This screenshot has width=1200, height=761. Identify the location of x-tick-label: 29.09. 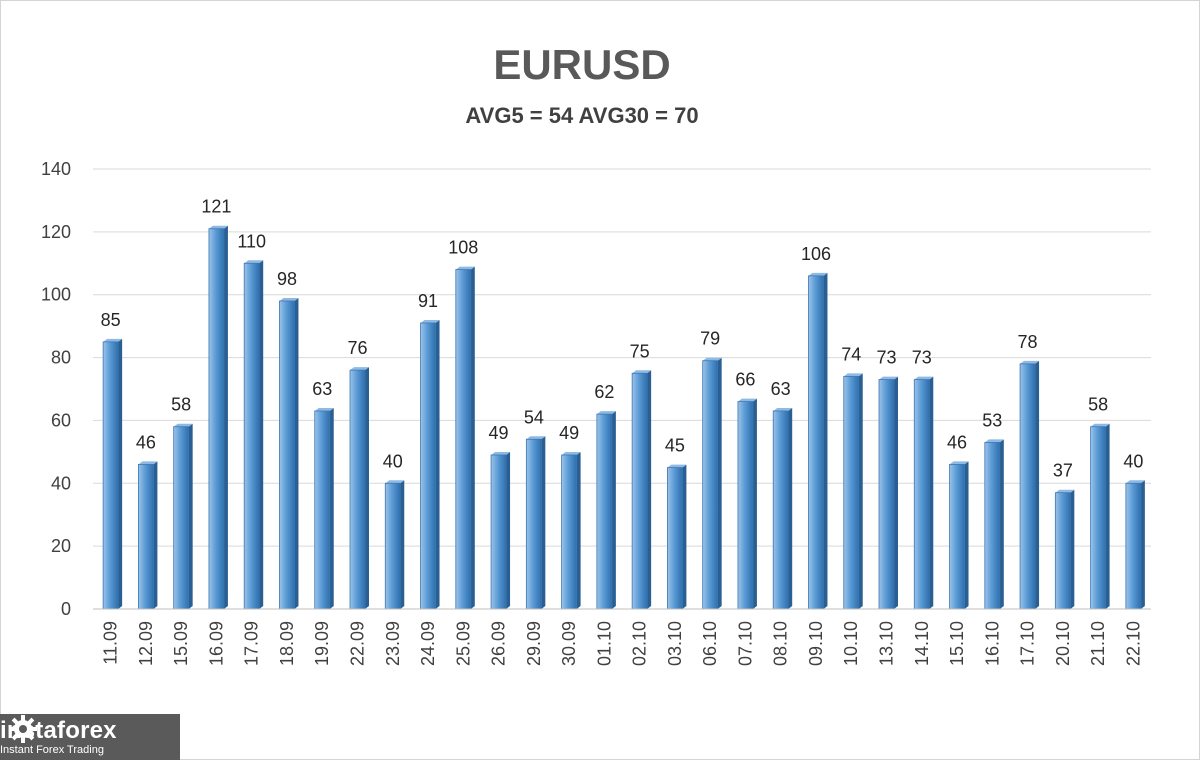
(534, 643).